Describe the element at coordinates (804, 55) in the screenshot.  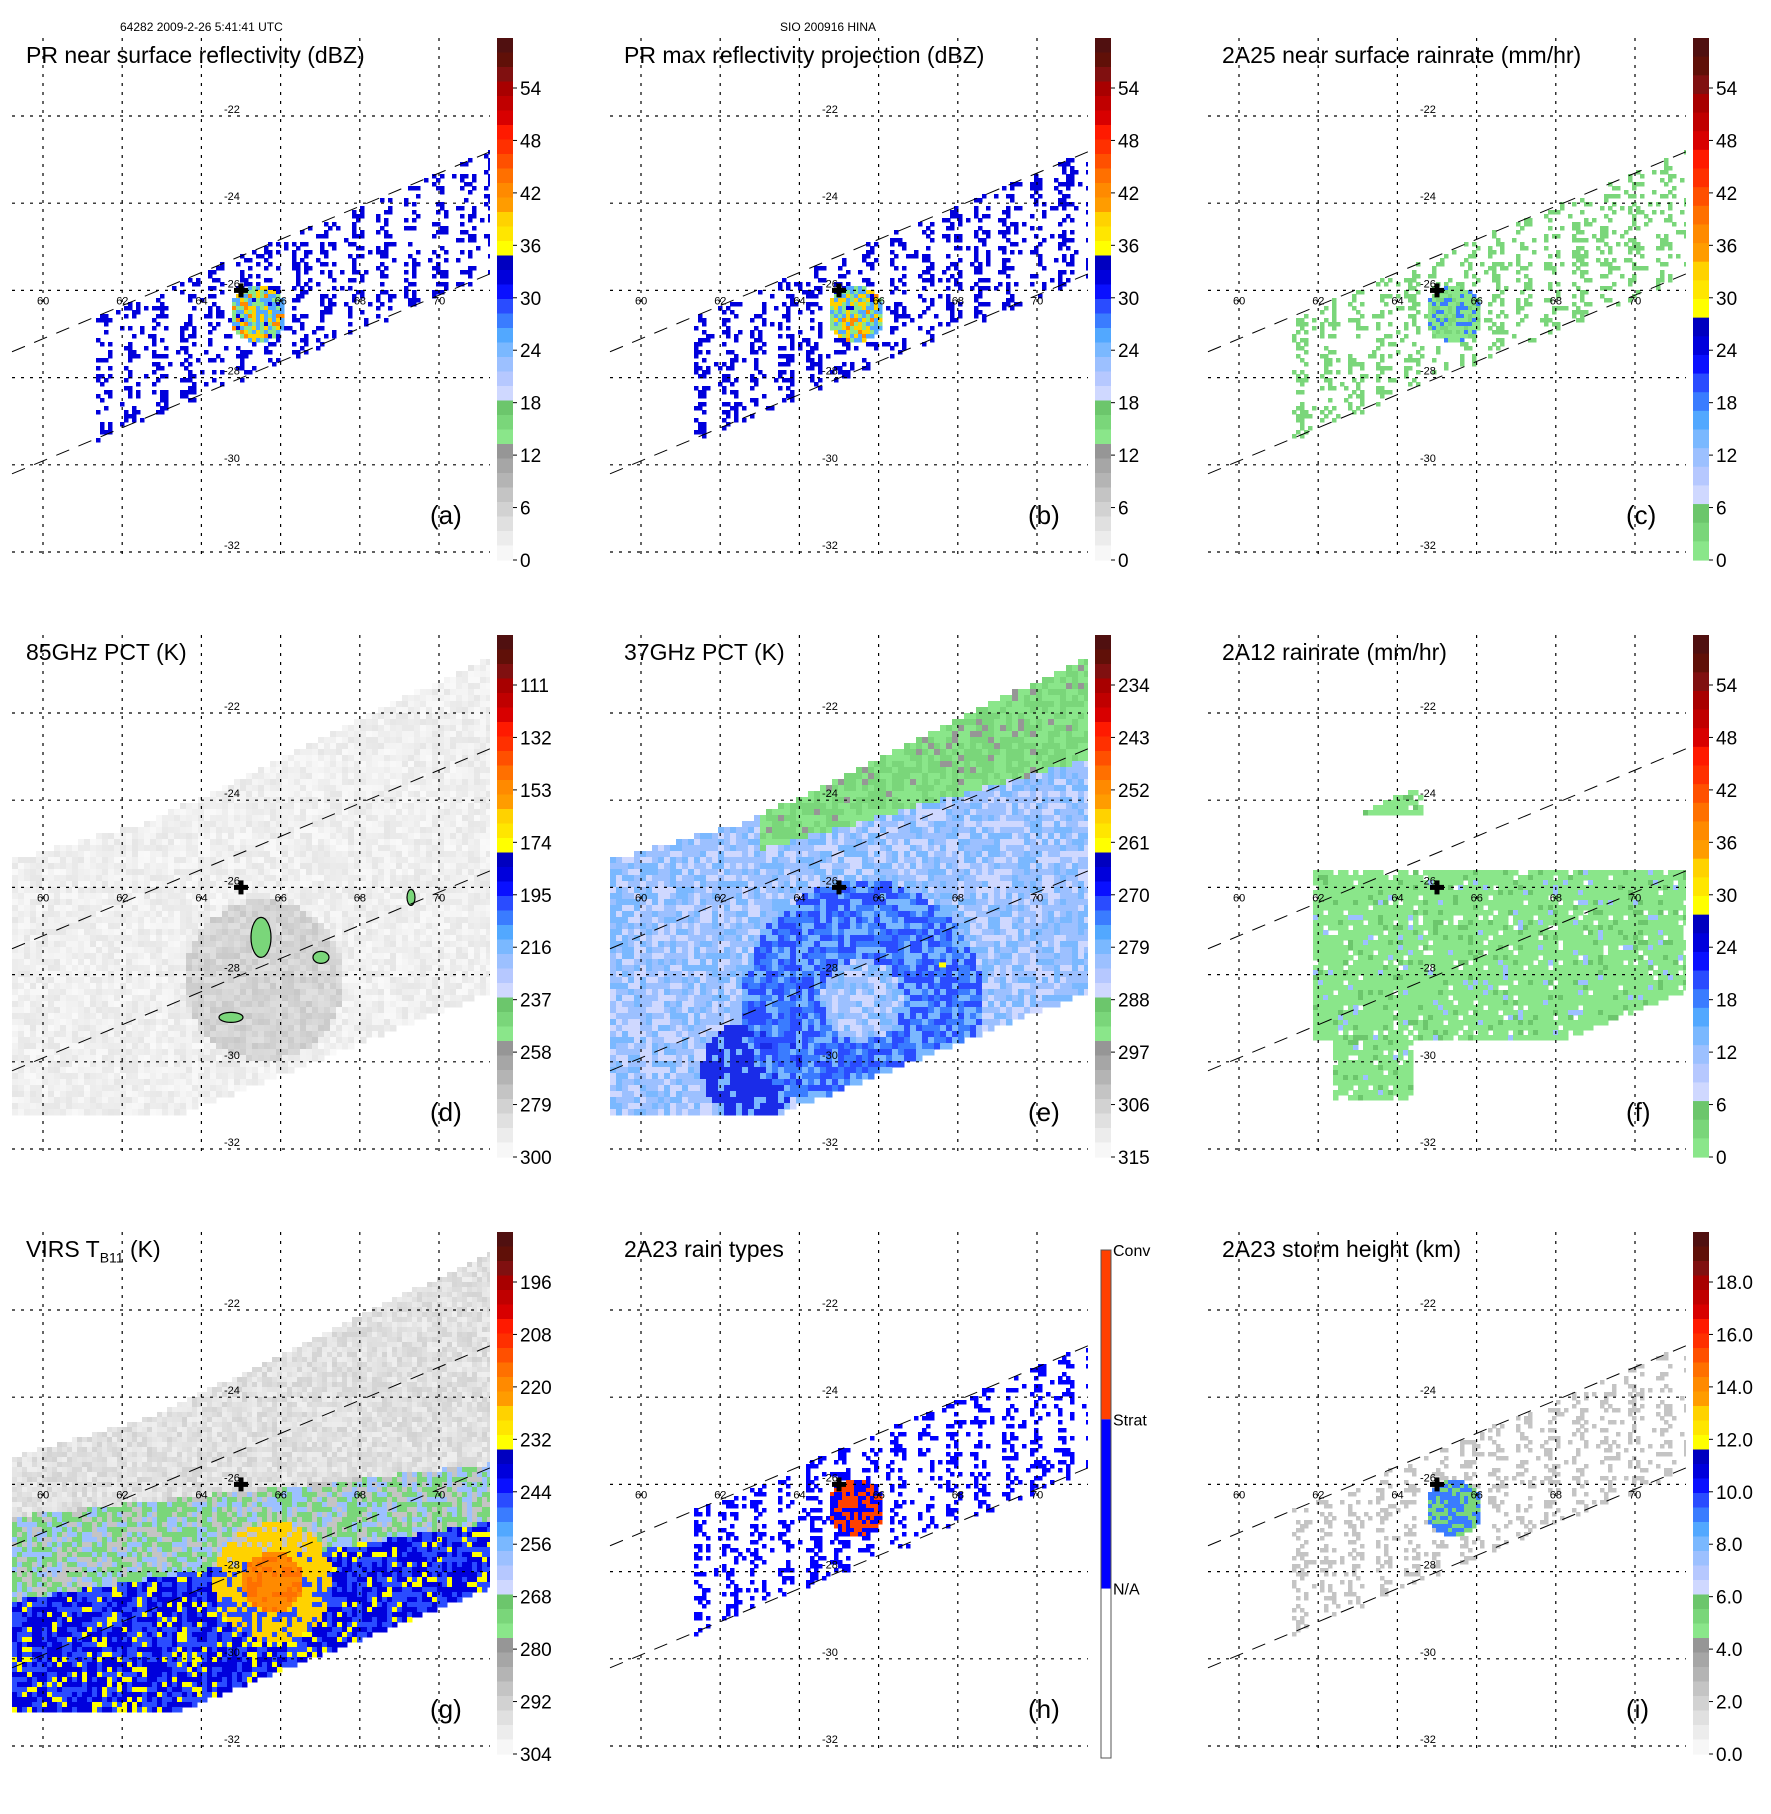
I see `panel-title: PR max reflectivity projection (dBZ)` at that location.